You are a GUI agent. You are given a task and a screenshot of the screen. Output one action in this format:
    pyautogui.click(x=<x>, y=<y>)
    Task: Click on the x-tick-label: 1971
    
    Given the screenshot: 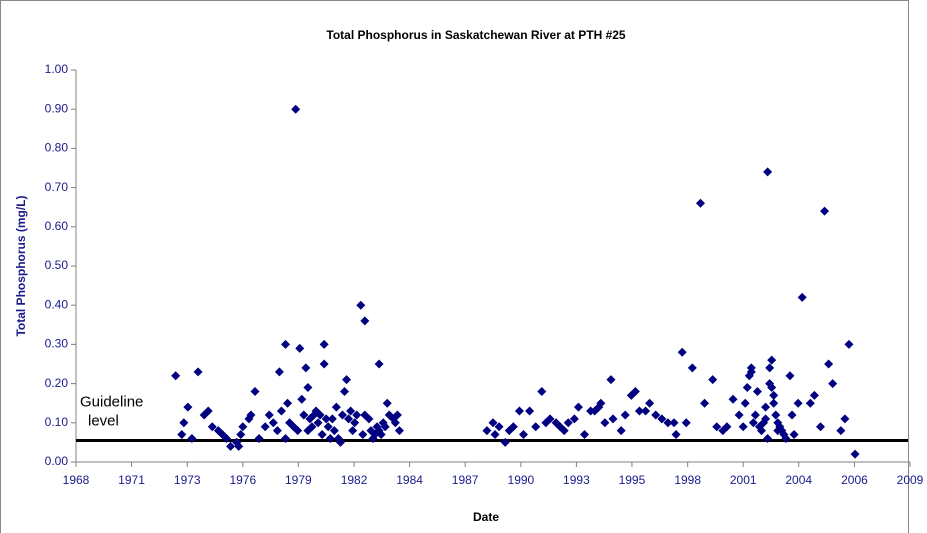 What is the action you would take?
    pyautogui.click(x=131, y=480)
    